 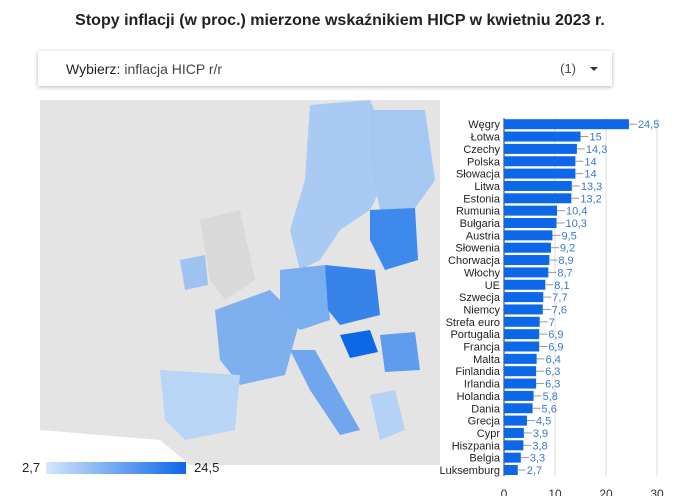 What do you see at coordinates (549, 409) in the screenshot?
I see `data-label: 5,6` at bounding box center [549, 409].